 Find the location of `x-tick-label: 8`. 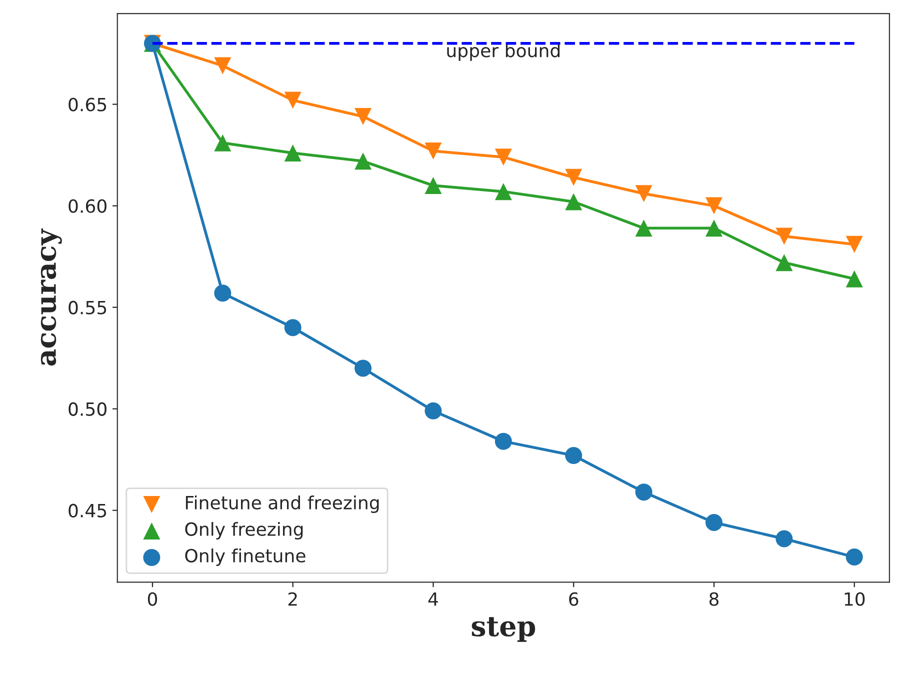

x-tick-label: 8 is located at coordinates (713, 599).